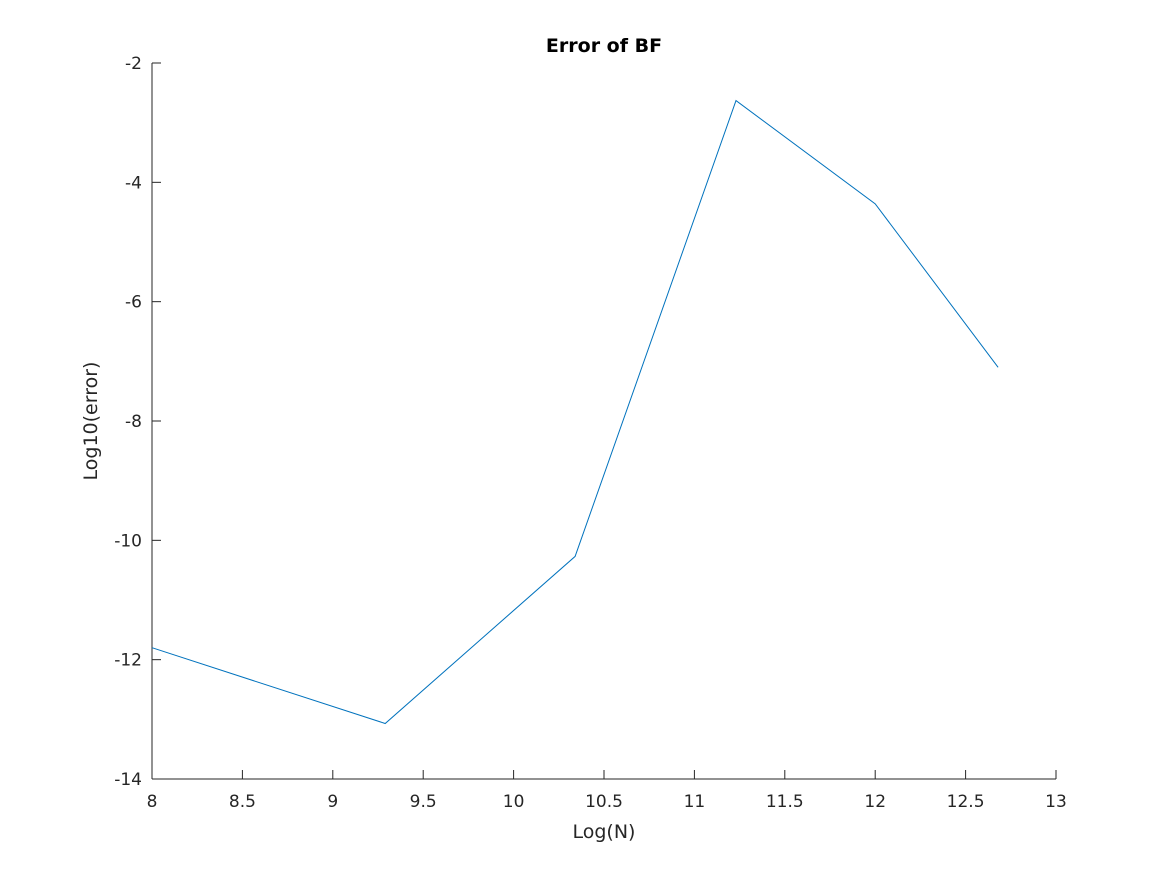 Image resolution: width=1167 pixels, height=875 pixels. What do you see at coordinates (1056, 802) in the screenshot?
I see `x-tick-label: 13` at bounding box center [1056, 802].